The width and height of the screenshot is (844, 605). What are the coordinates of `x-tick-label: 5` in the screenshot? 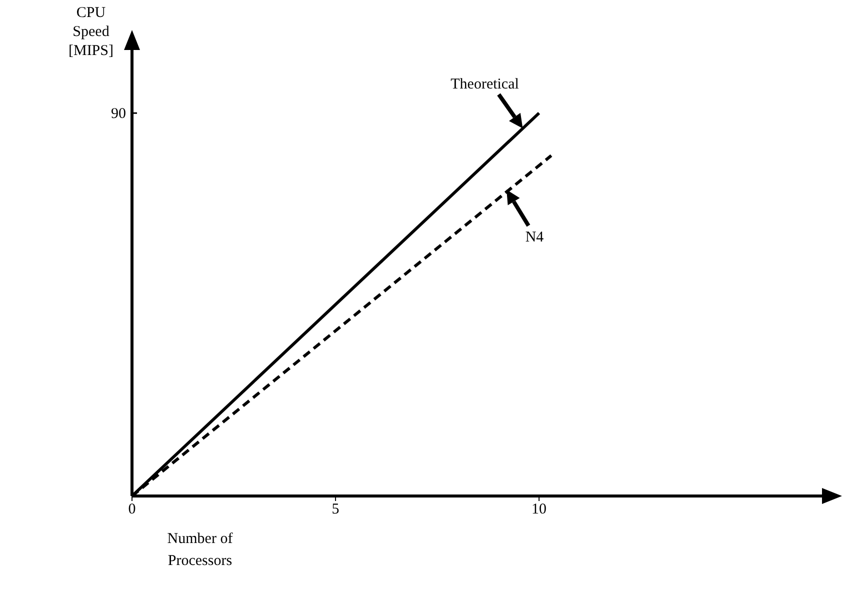 It's located at (336, 510).